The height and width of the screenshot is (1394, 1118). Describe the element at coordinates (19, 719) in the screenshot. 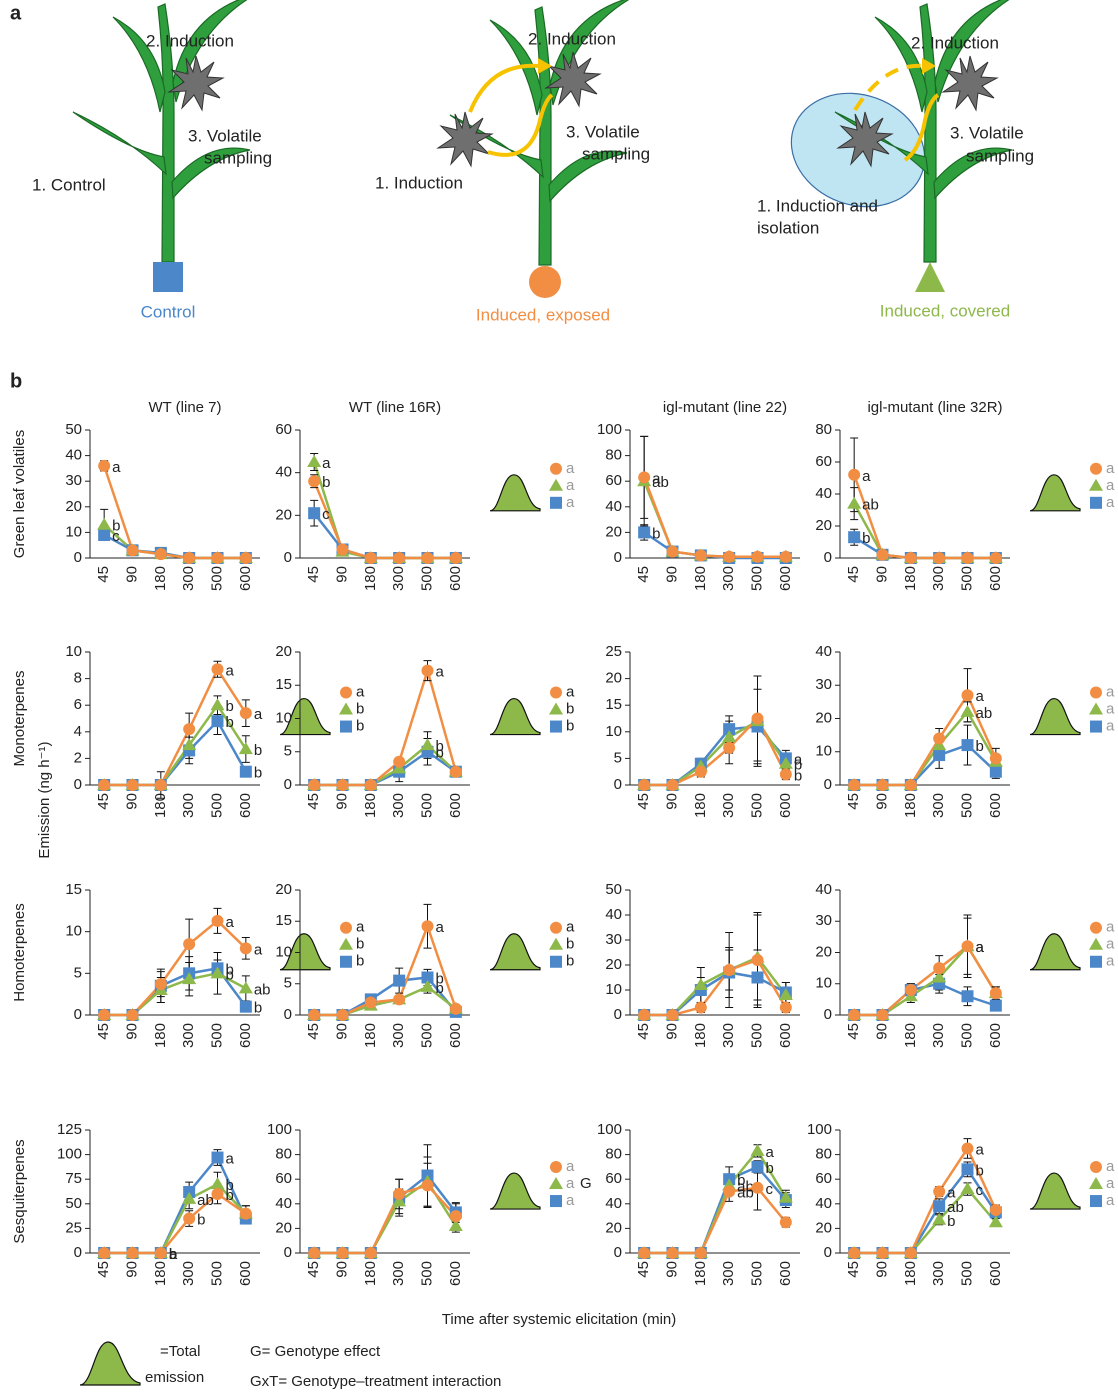

I see `row-label: Monoterpenes` at that location.